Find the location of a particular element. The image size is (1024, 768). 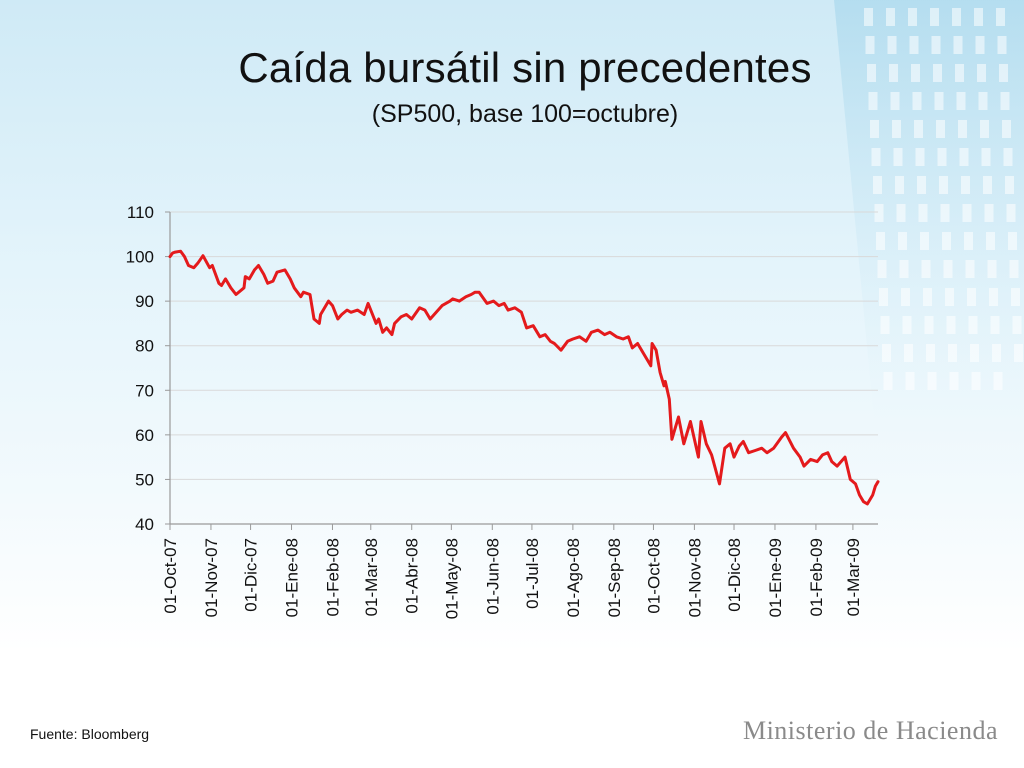

y-tick-label: 70 is located at coordinates (144, 390).